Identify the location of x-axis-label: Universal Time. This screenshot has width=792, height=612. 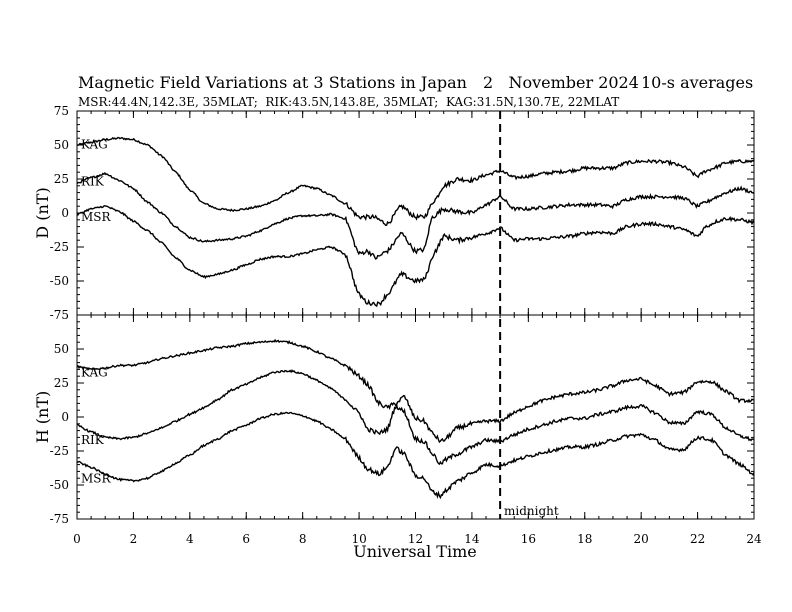
(414, 551).